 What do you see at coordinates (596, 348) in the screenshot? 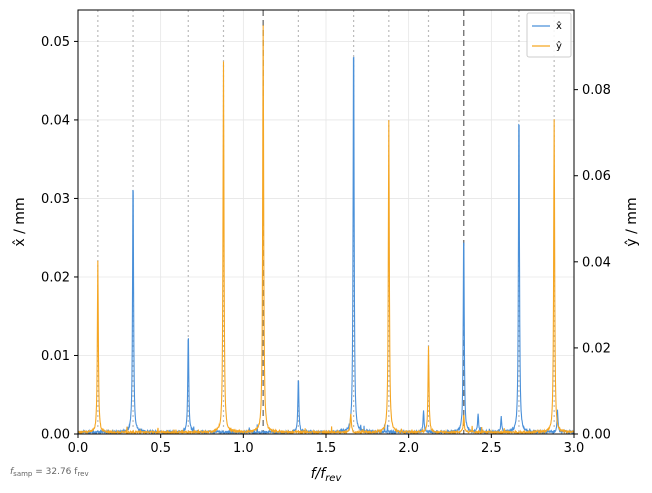
I see `y-right-tick-label: 0.02` at bounding box center [596, 348].